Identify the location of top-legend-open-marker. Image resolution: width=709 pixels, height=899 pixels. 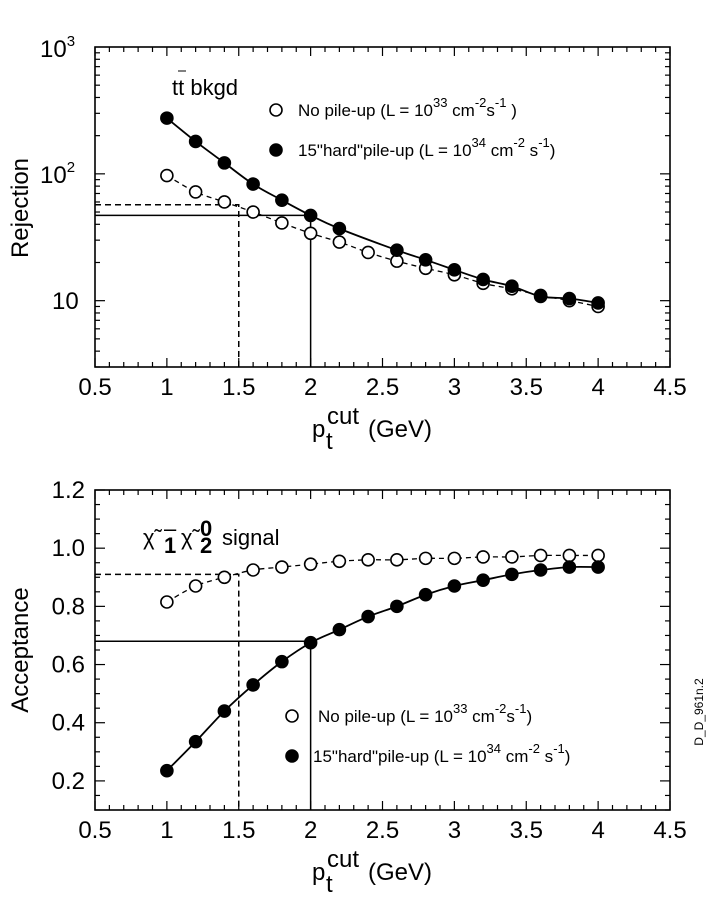
(276, 110).